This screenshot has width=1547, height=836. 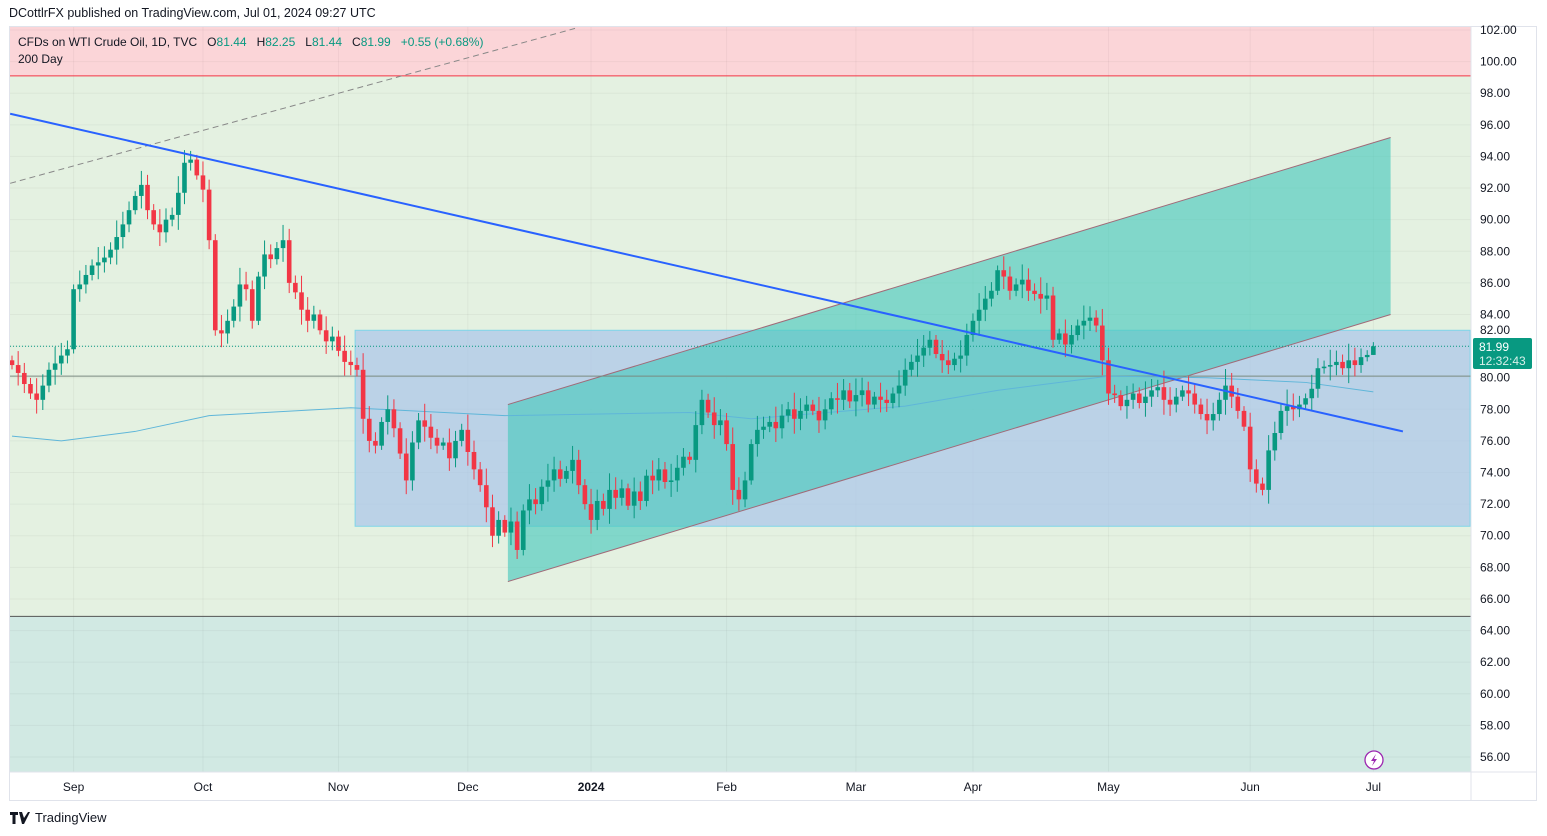 I want to click on footer-brand: TradingView, so click(x=58, y=817).